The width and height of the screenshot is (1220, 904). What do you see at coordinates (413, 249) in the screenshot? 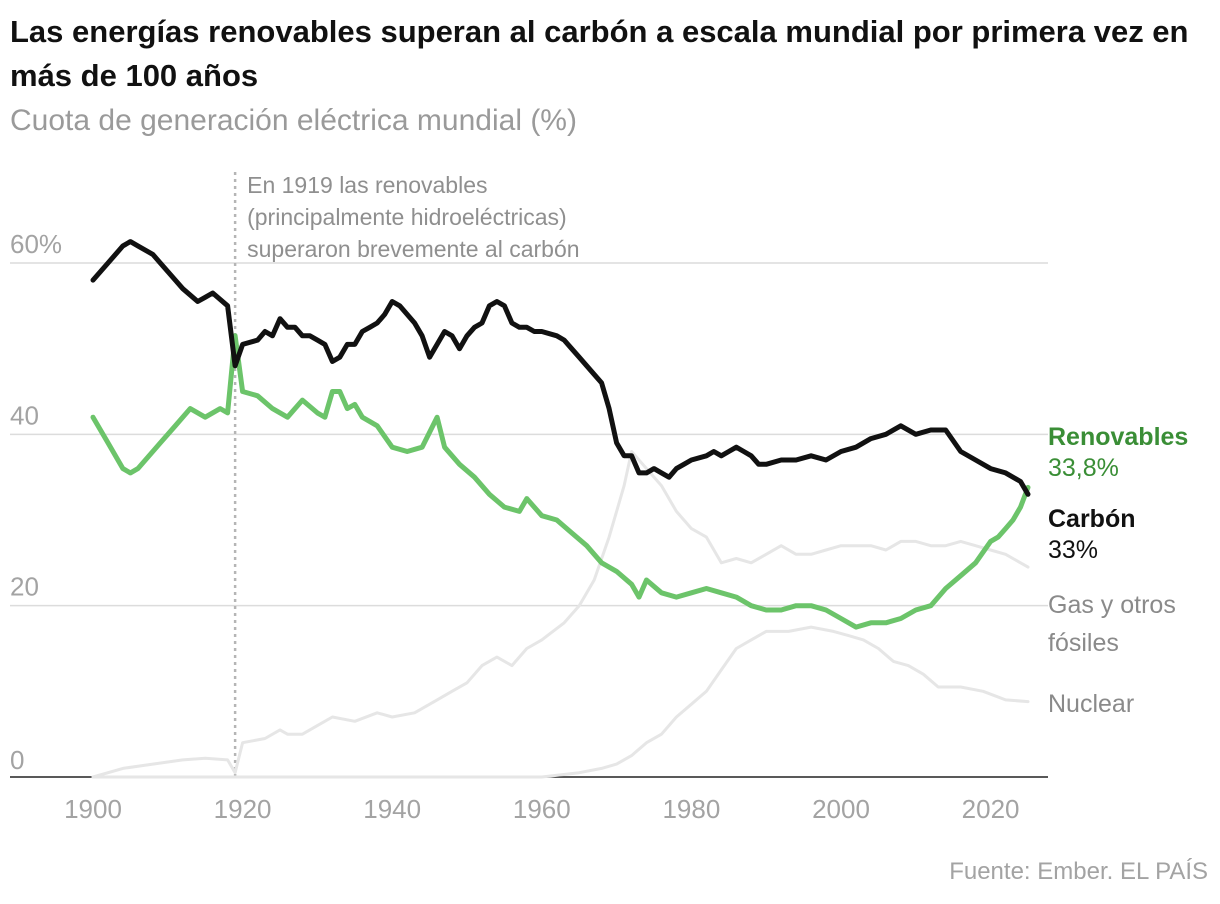
I see `annotation-text: superaron brevemente al carbón` at bounding box center [413, 249].